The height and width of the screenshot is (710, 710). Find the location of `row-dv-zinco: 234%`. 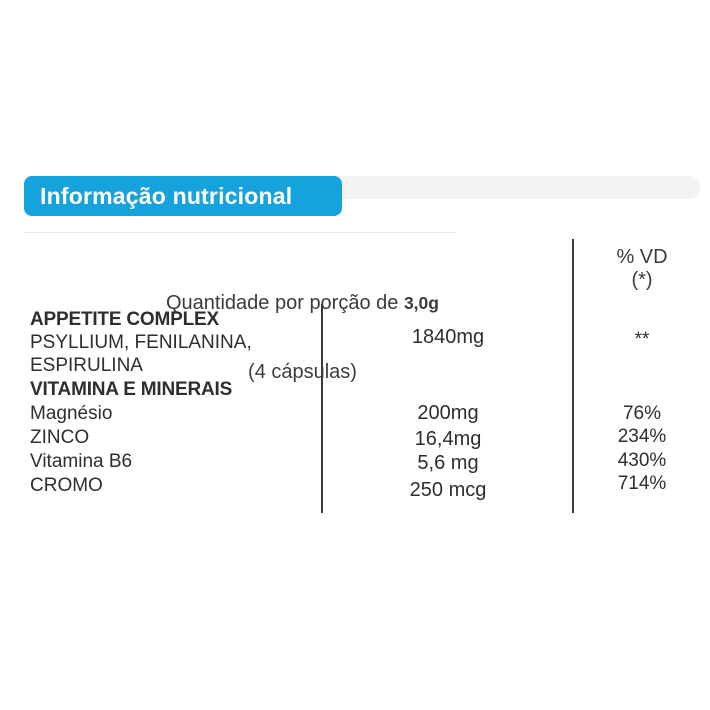

row-dv-zinco: 234% is located at coordinates (642, 436).